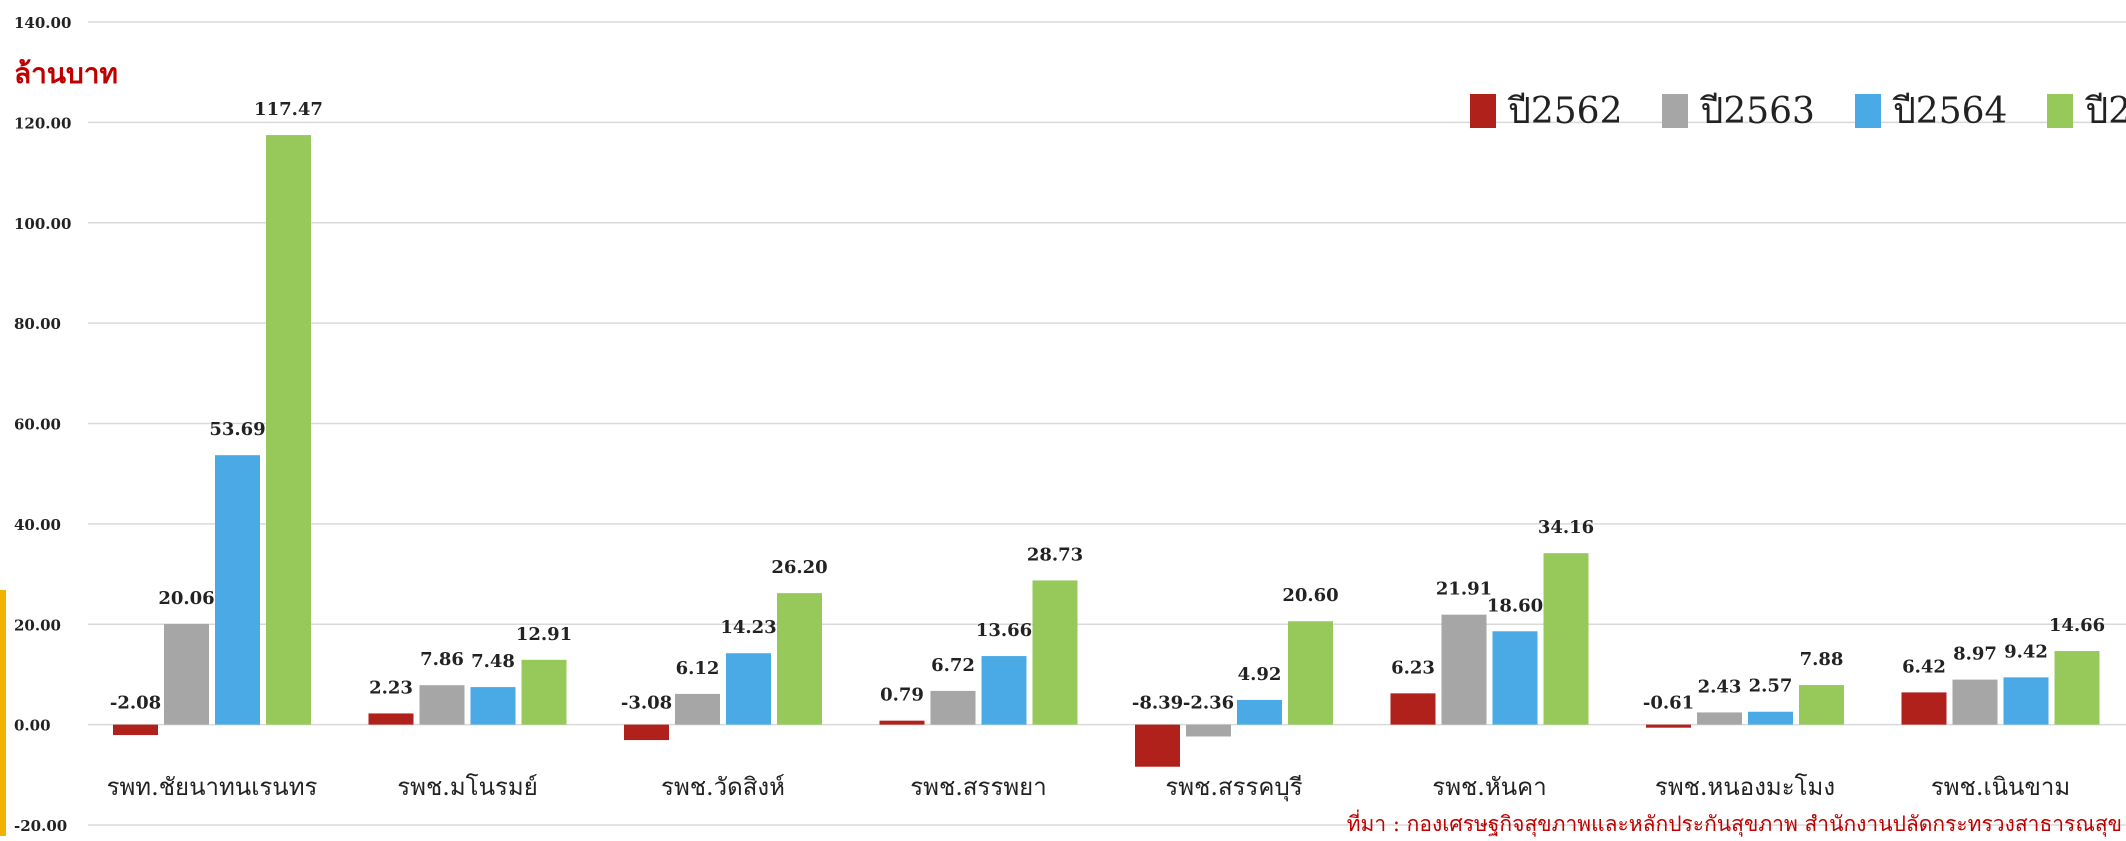 Image resolution: width=2126 pixels, height=841 pixels. Describe the element at coordinates (1720, 686) in the screenshot. I see `data-label: 2.43` at that location.